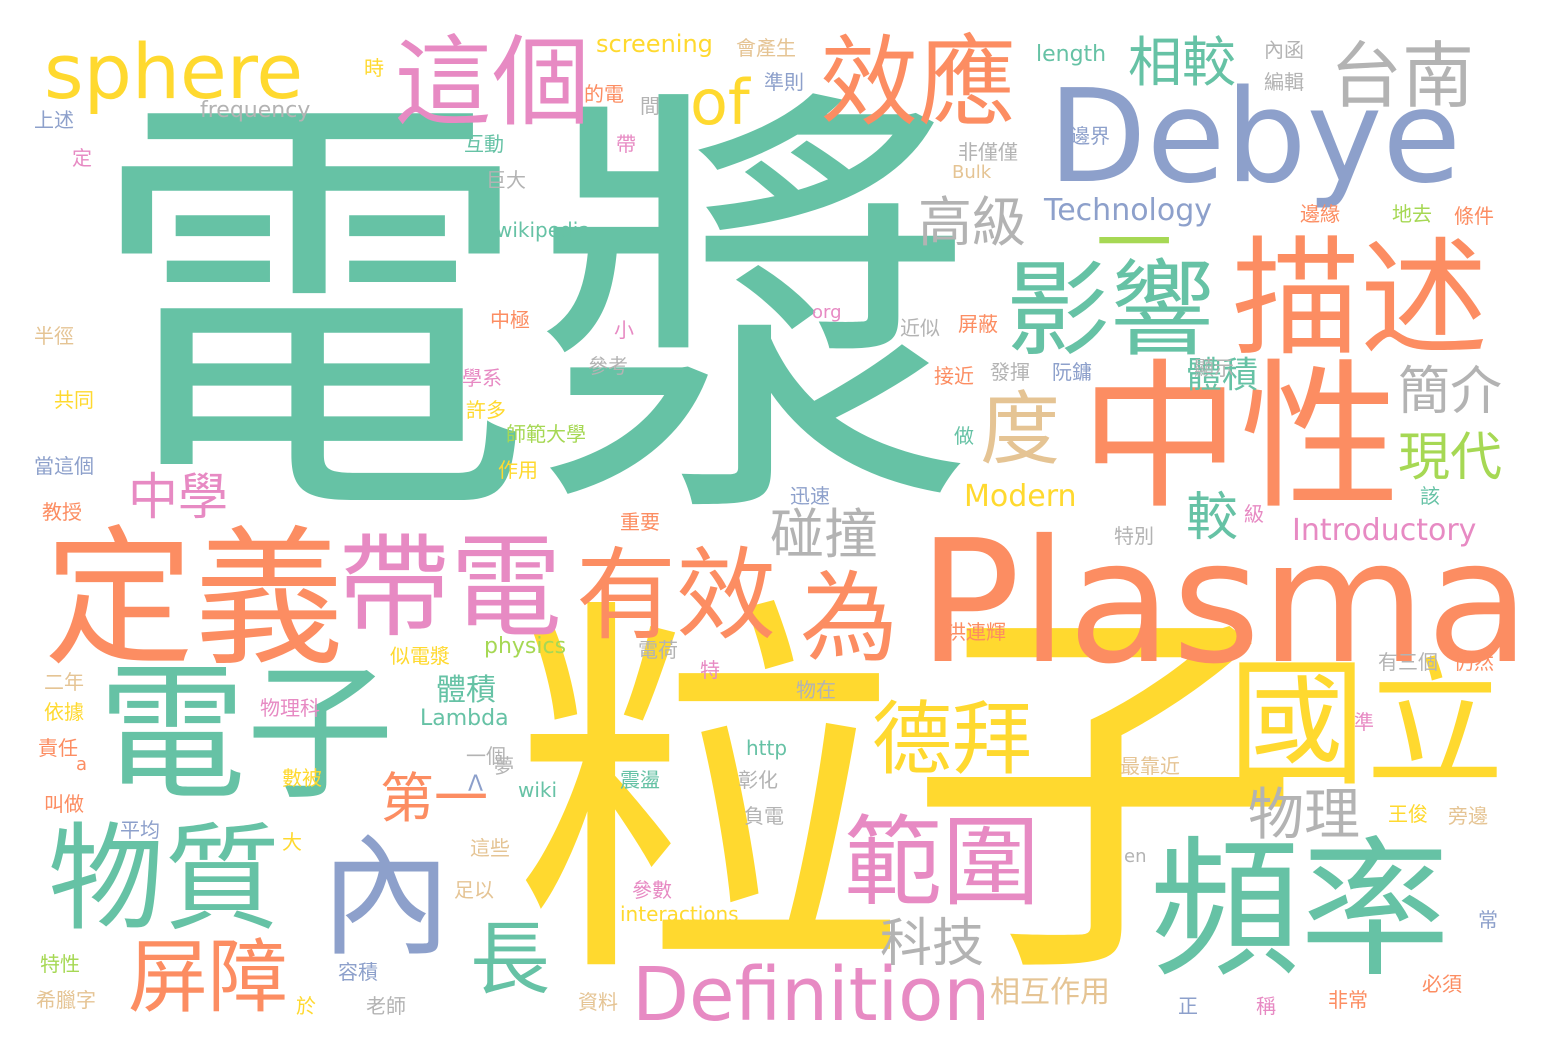 This screenshot has height=1052, width=1548. Describe the element at coordinates (640, 522) in the screenshot. I see `word-zhongyao: 重要` at that location.